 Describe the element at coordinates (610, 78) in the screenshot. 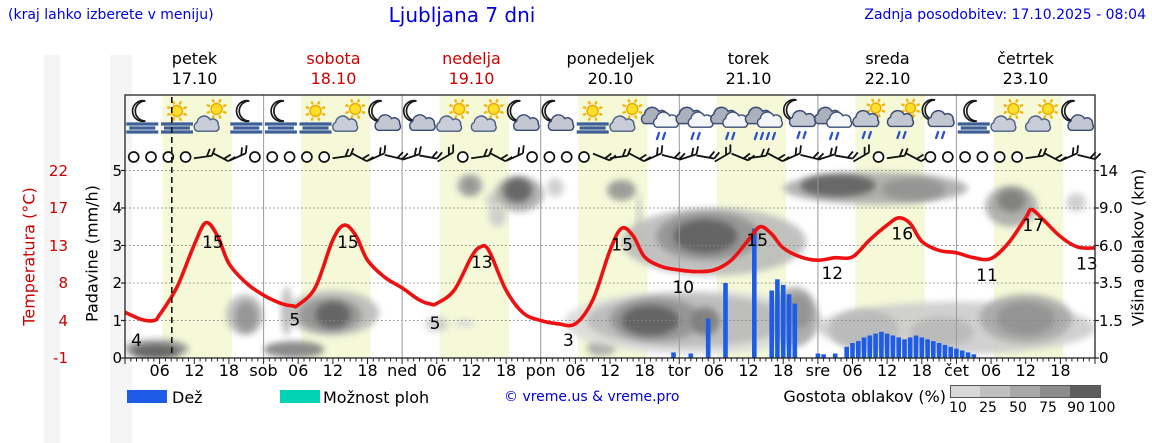

I see `day-date: 20.10` at that location.